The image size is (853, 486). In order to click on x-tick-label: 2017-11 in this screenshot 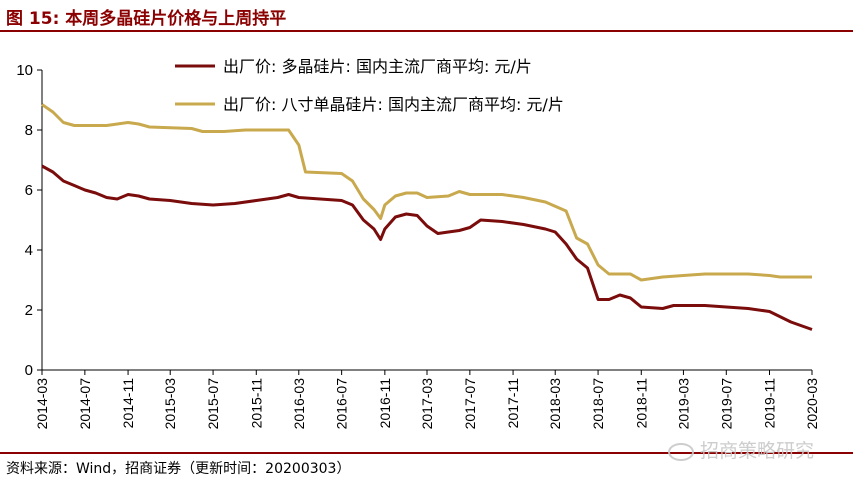, I will do `click(513, 403)`.